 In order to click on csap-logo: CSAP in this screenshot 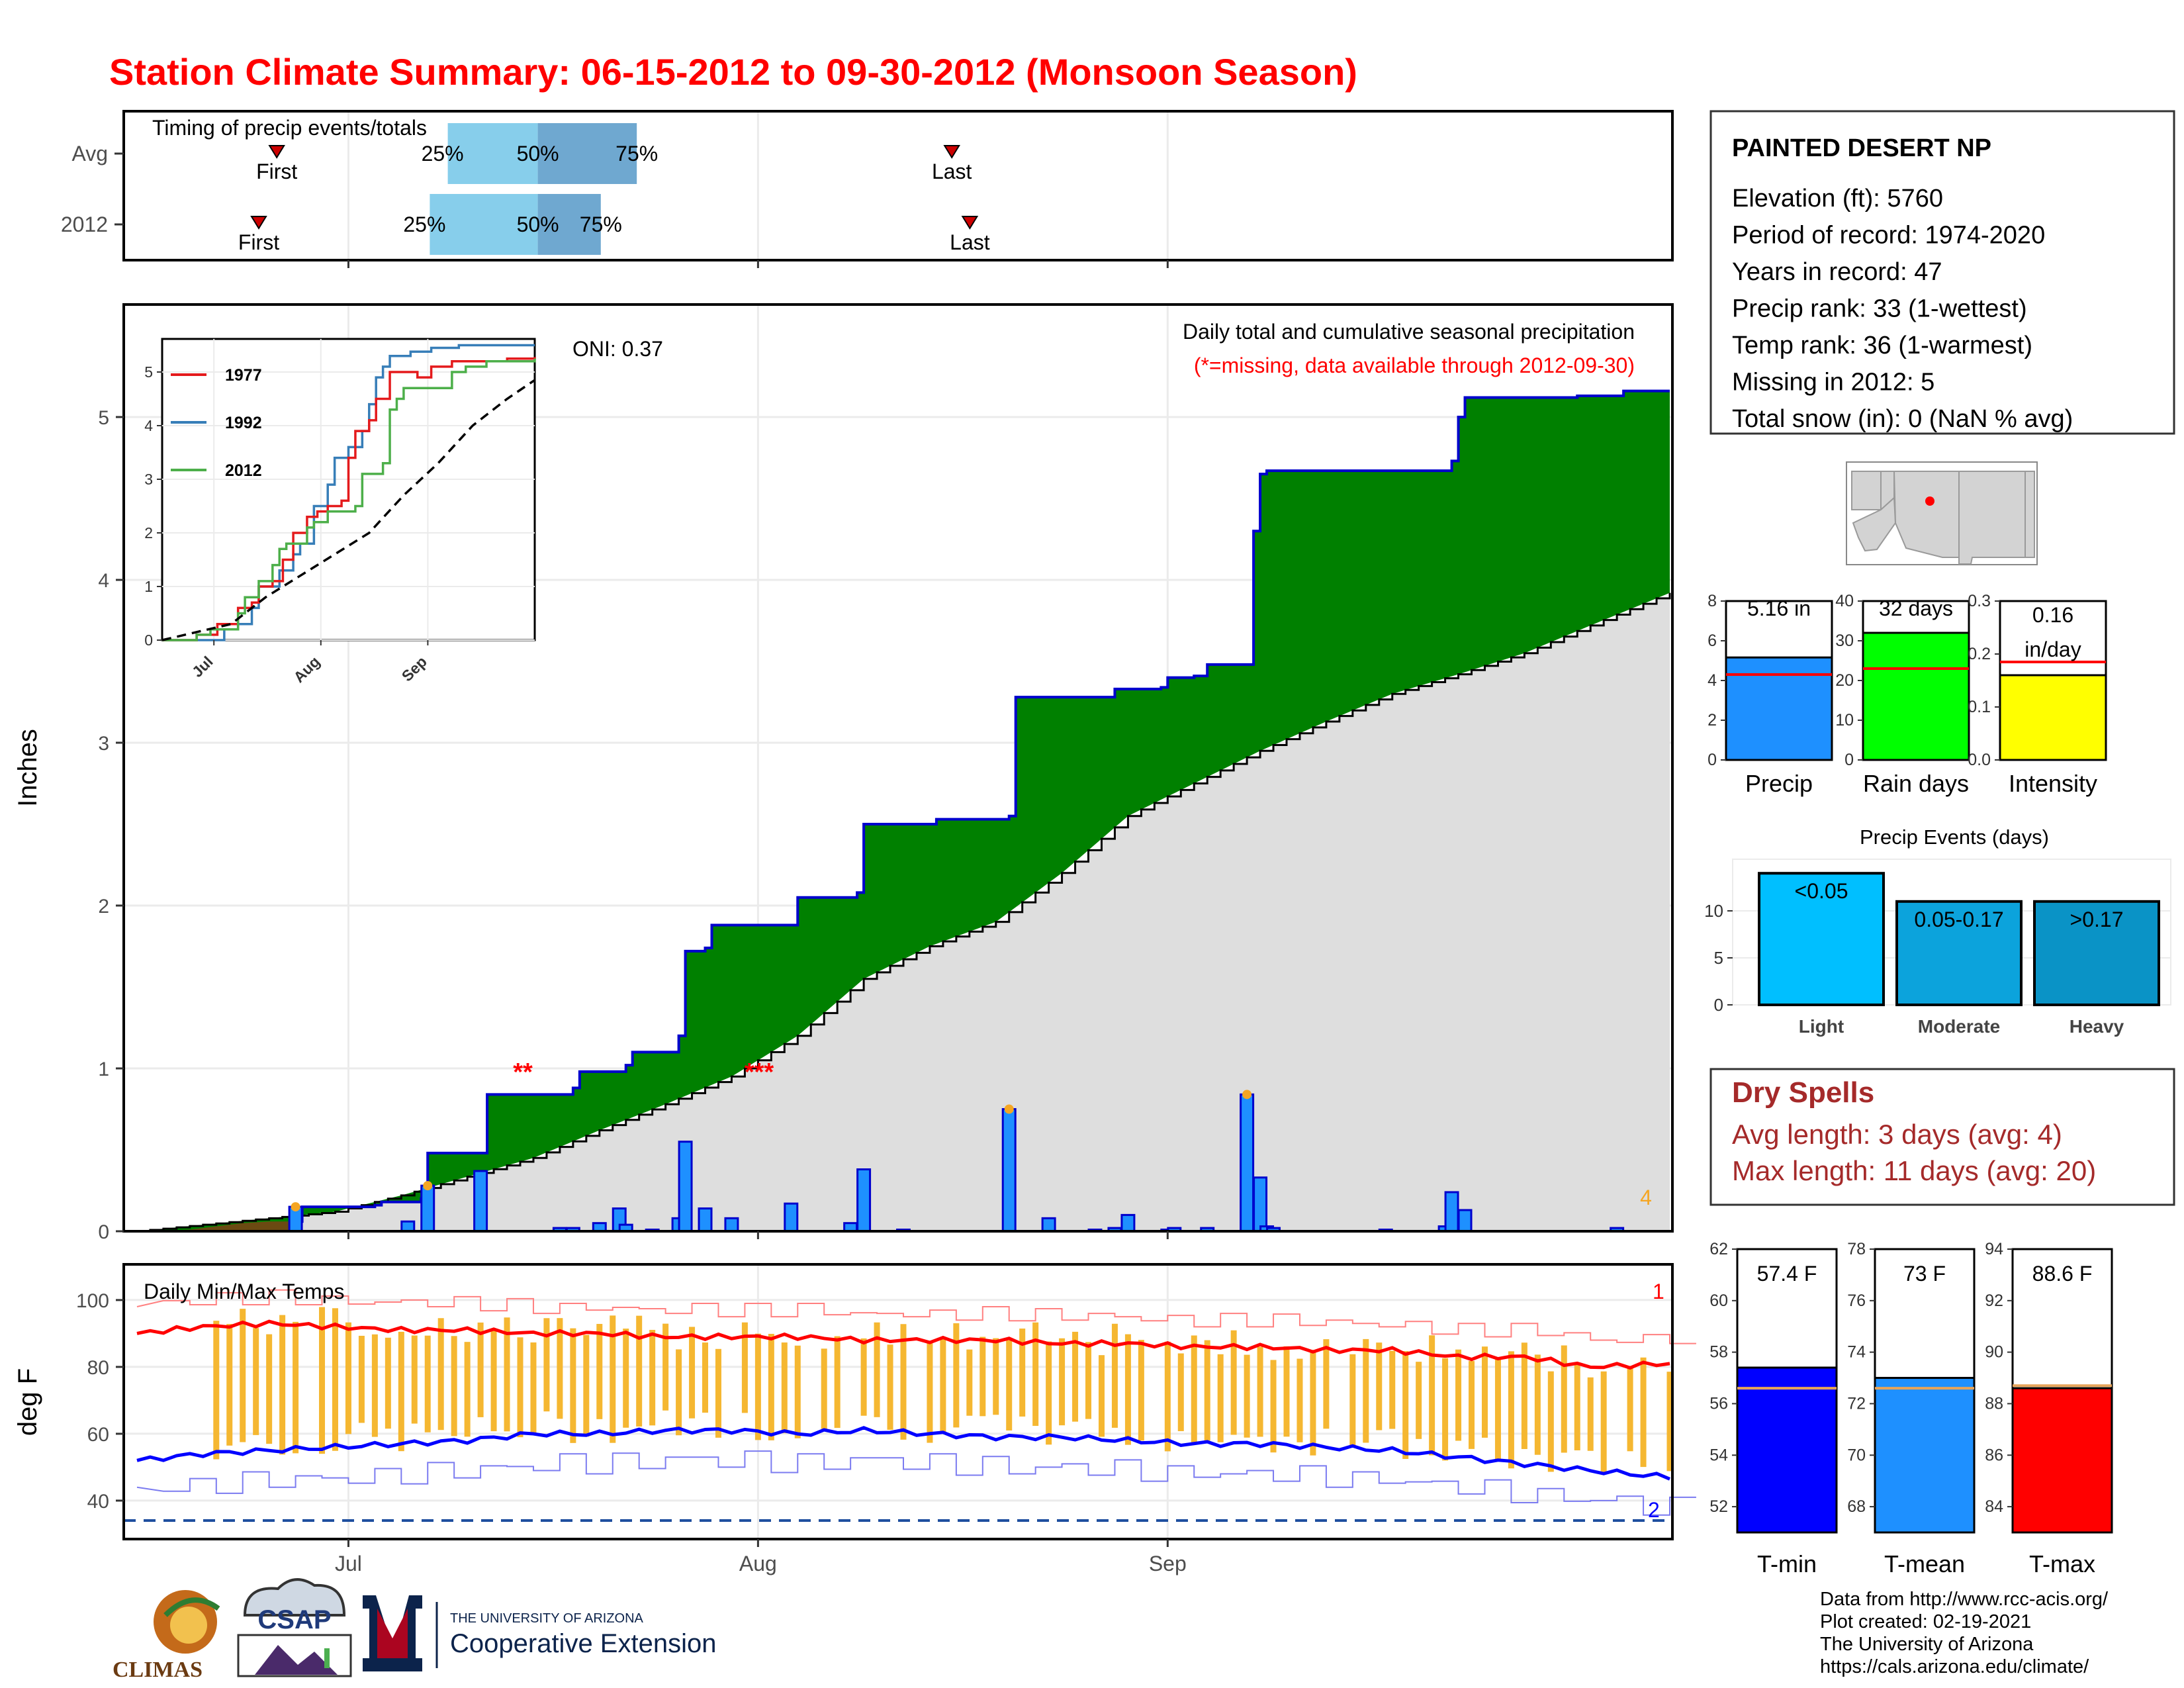, I will do `click(294, 1627)`.